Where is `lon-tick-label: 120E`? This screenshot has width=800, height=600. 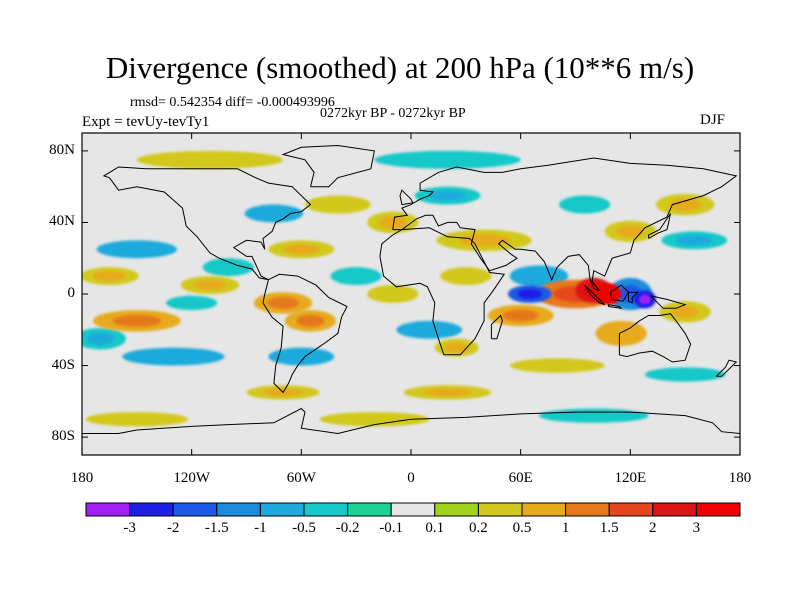 lon-tick-label: 120E is located at coordinates (630, 478).